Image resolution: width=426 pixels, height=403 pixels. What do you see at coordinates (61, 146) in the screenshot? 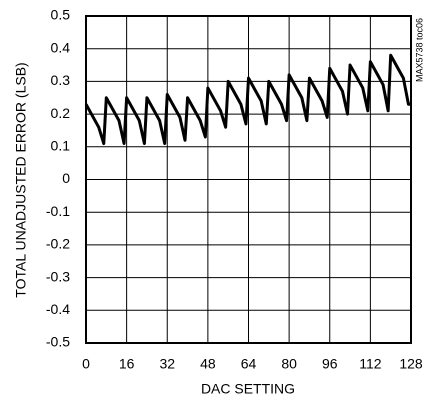
I see `y-tick-label: 0.1` at bounding box center [61, 146].